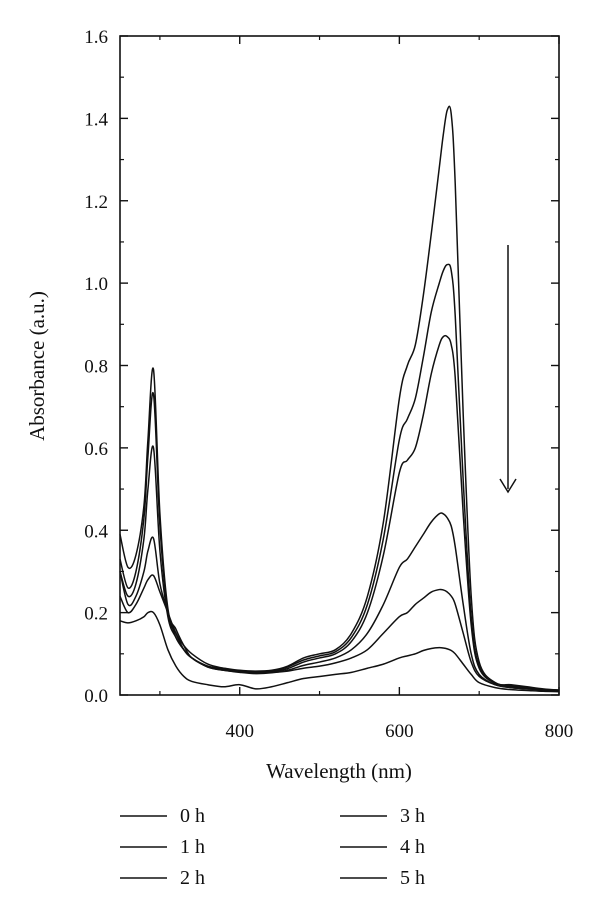  What do you see at coordinates (192, 847) in the screenshot?
I see `legend-label: 1 h` at bounding box center [192, 847].